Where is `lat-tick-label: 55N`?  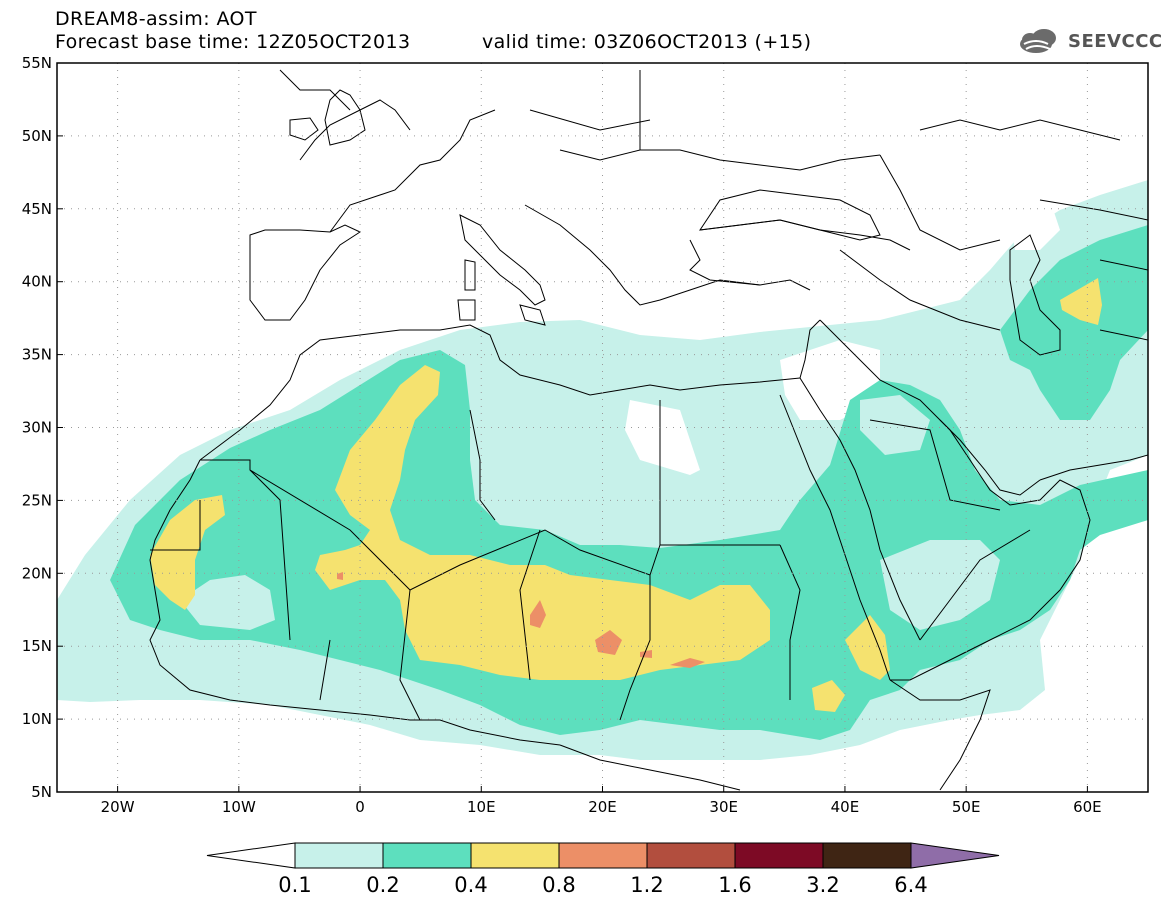 lat-tick-label: 55N is located at coordinates (37, 63).